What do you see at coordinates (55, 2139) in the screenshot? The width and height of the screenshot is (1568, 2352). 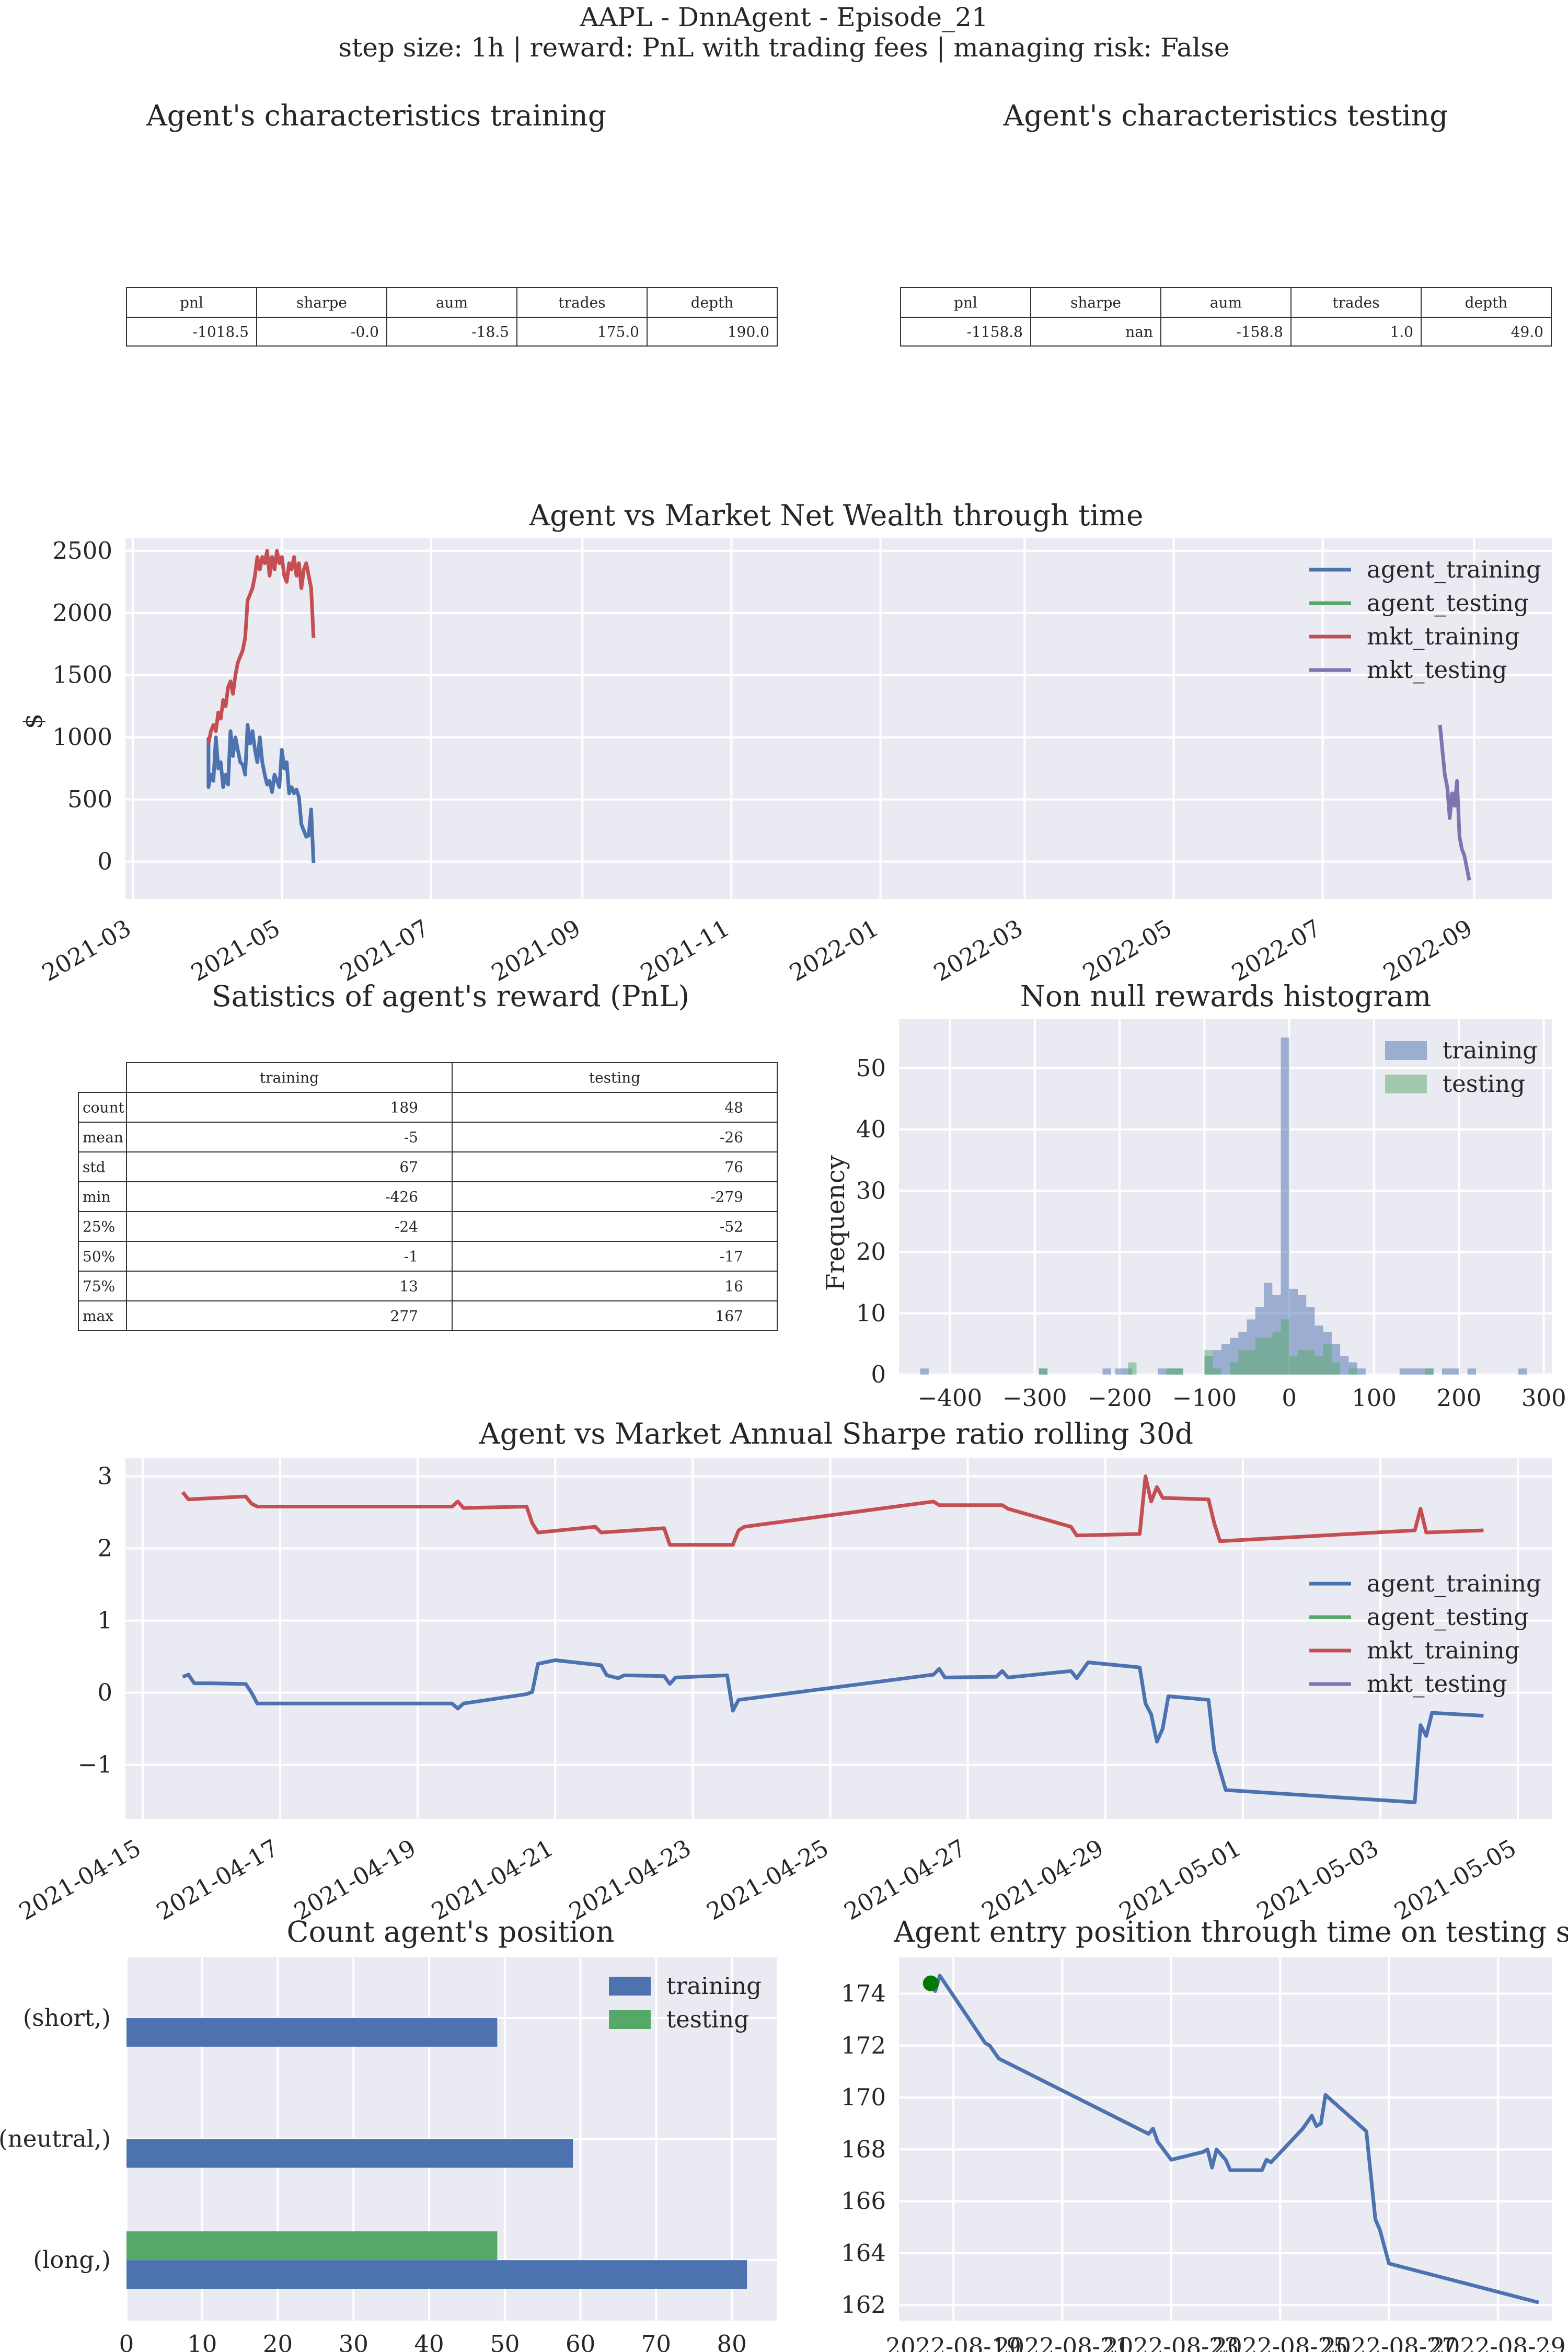 I see `y-tick-label: (neutral,)` at bounding box center [55, 2139].